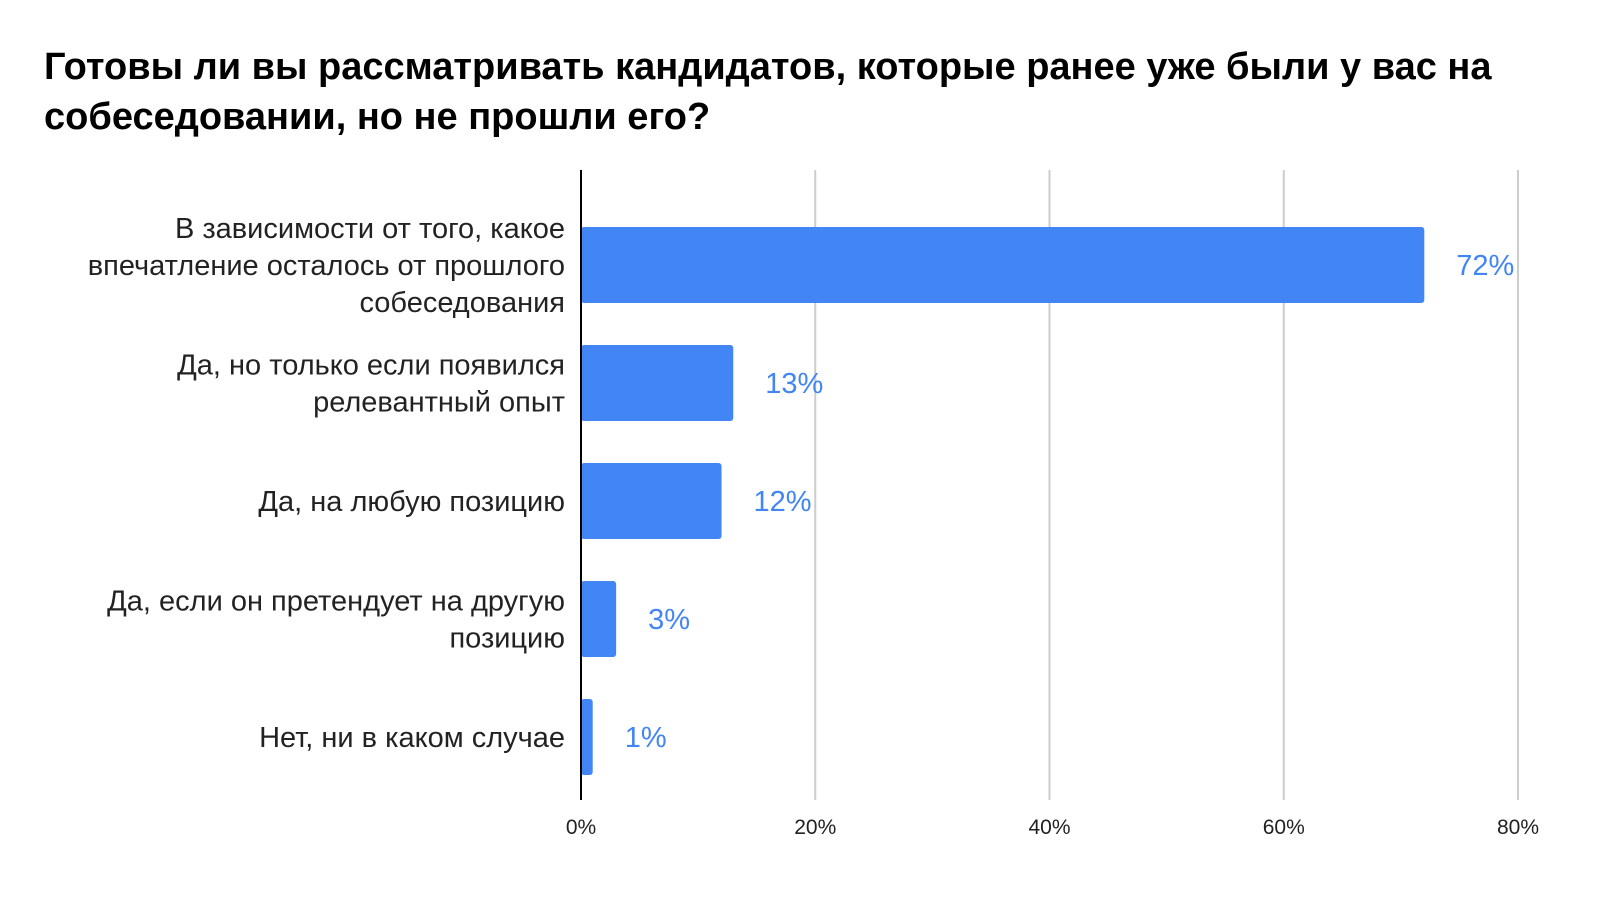 The width and height of the screenshot is (1622, 920). I want to click on x-tick-label: 0%, so click(581, 827).